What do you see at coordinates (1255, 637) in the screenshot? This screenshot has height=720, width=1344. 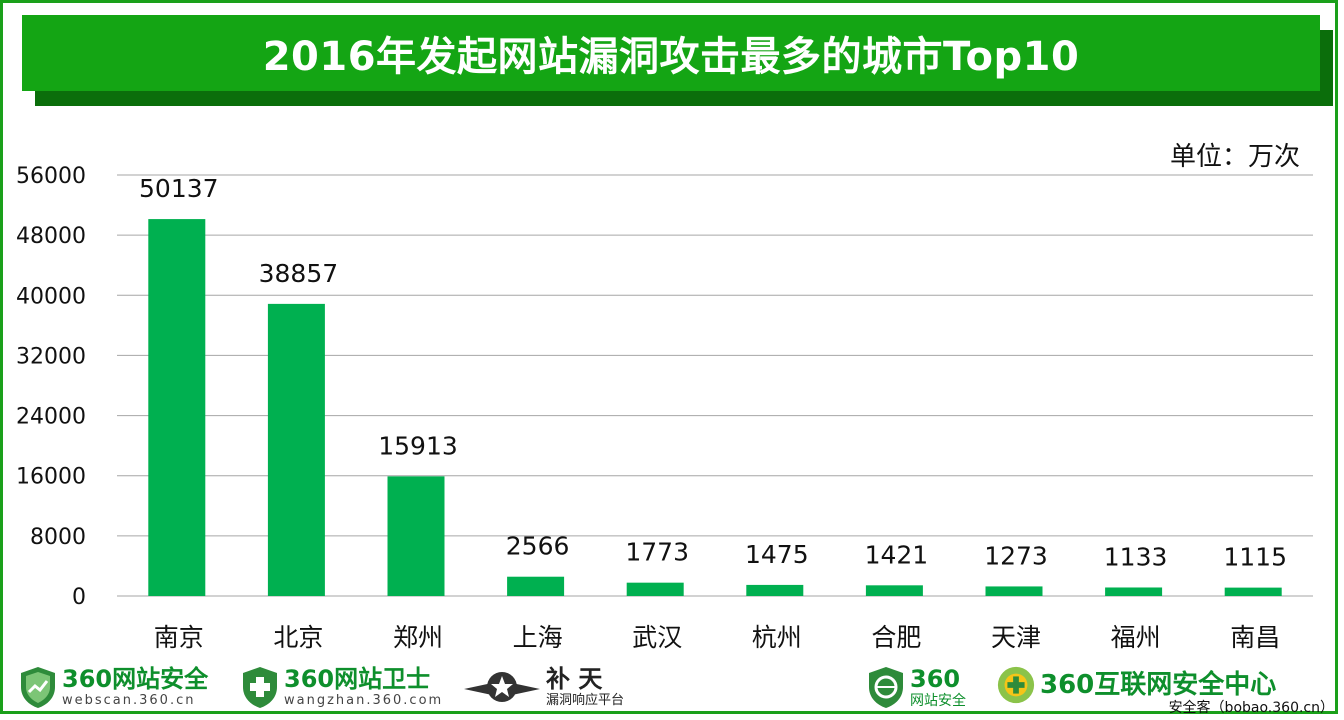 I see `x-tick-label: 南昌` at bounding box center [1255, 637].